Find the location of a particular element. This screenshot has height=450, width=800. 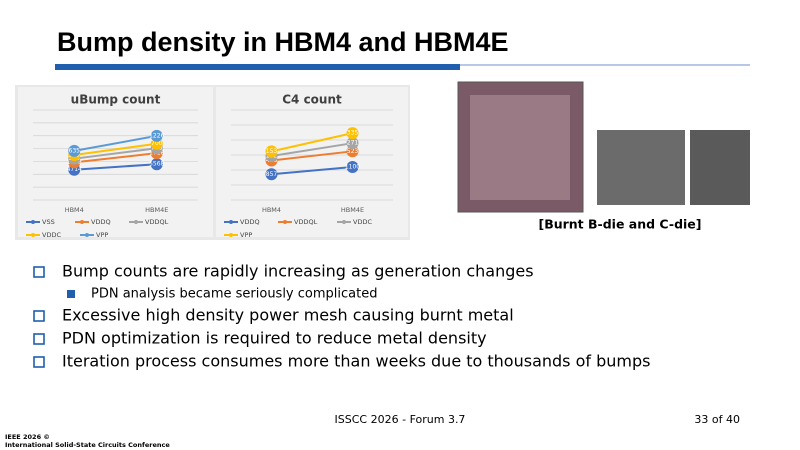

slide-title: Bump density in HBM4 and HBM4E is located at coordinates (283, 42).